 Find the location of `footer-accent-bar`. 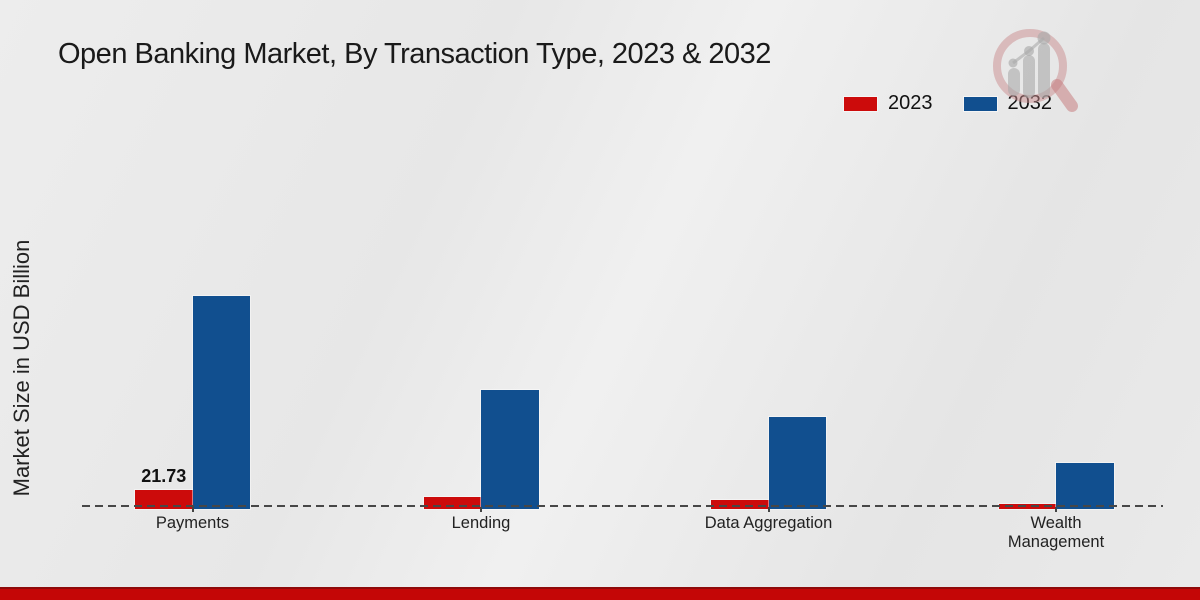

footer-accent-bar is located at coordinates (600, 593).